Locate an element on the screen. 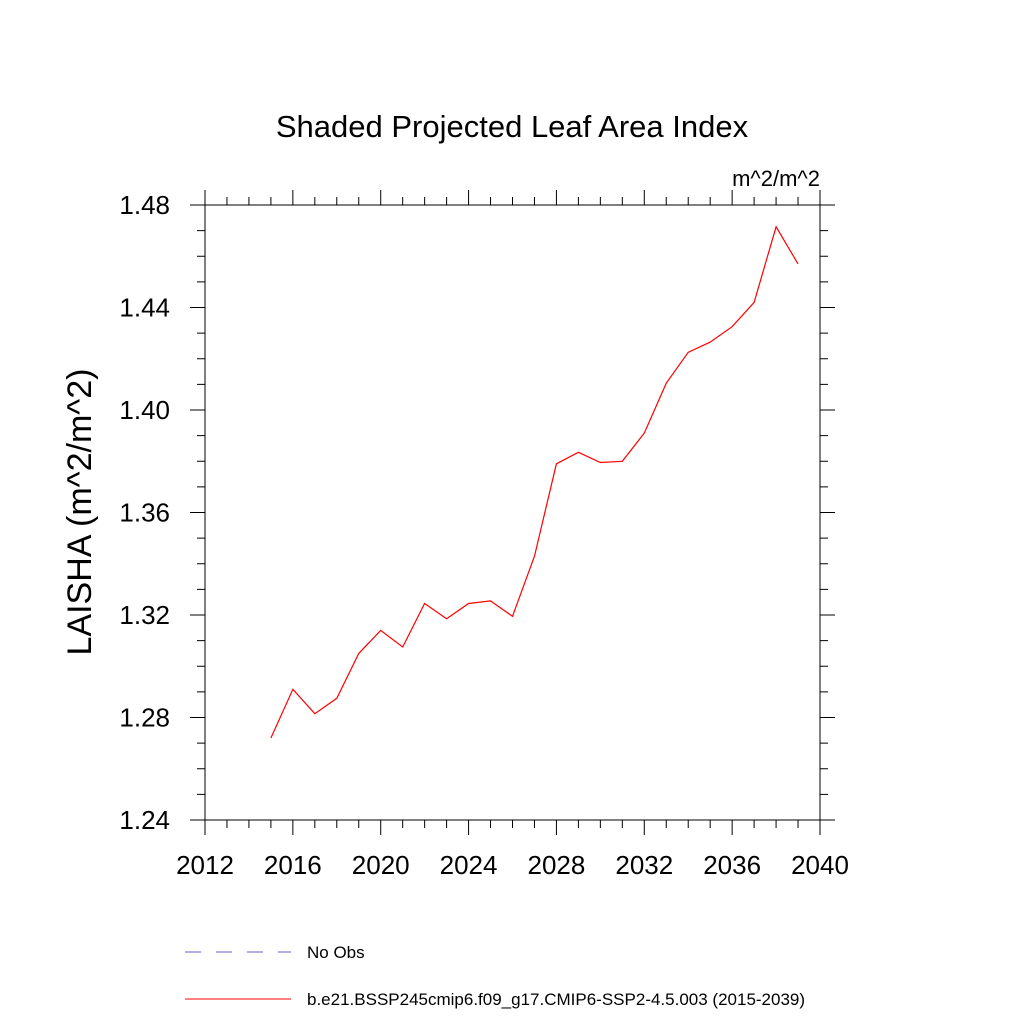  y-tick-label: 1.36 is located at coordinates (144, 513).